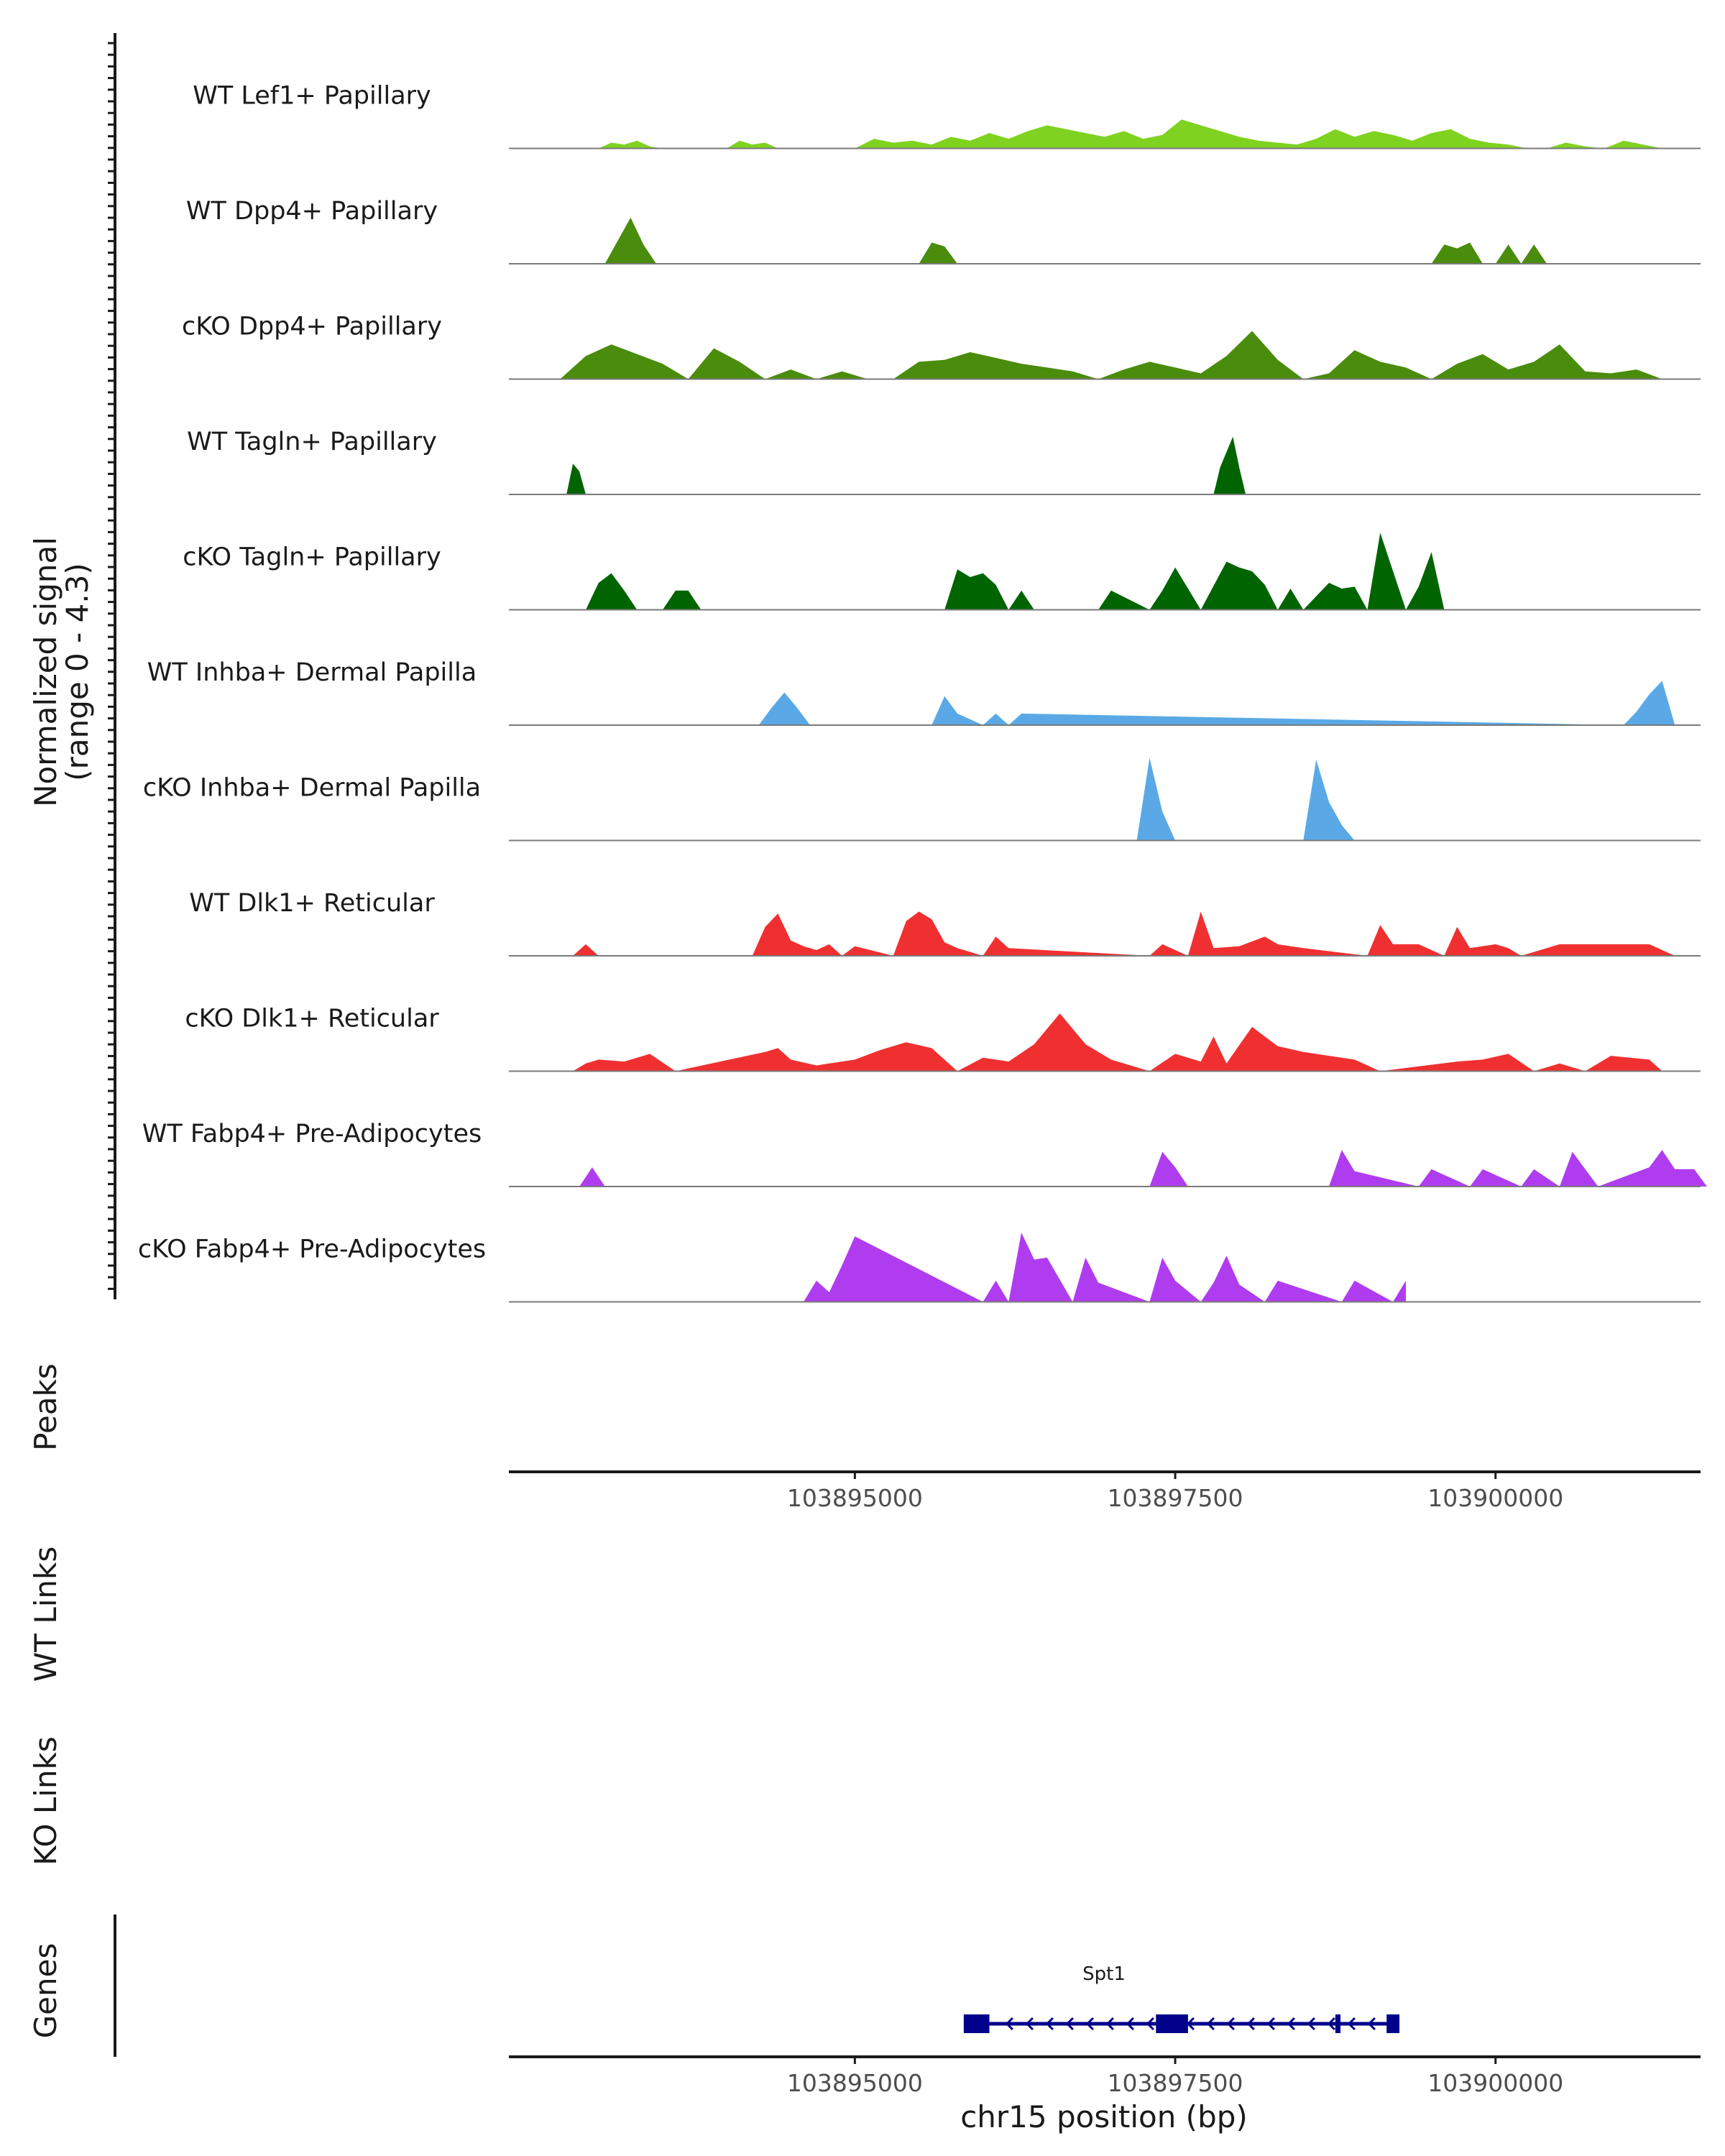 This screenshot has width=1725, height=2156. I want to click on coverage-y-label: Normalized signal, so click(45, 672).